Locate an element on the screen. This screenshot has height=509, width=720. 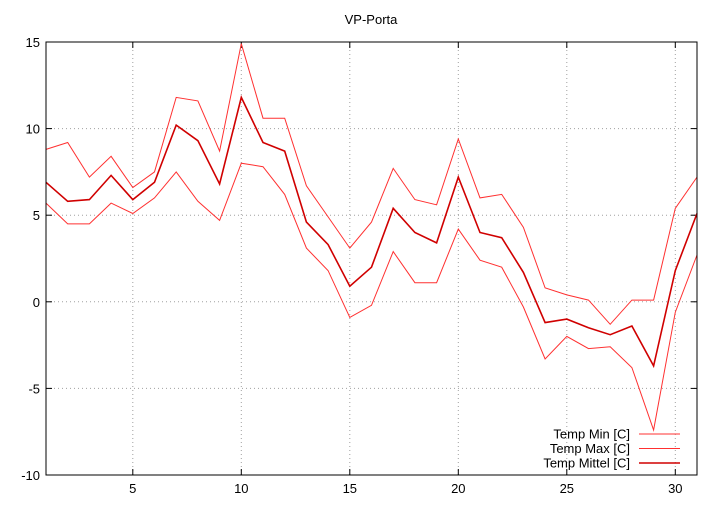
chart-title: VP-Porta is located at coordinates (372, 19).